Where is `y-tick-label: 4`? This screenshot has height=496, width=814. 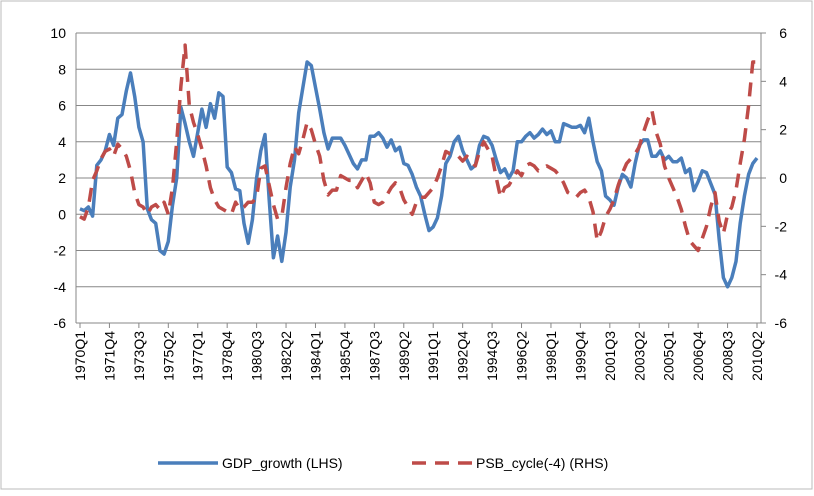 y-tick-label: 4 is located at coordinates (62, 142).